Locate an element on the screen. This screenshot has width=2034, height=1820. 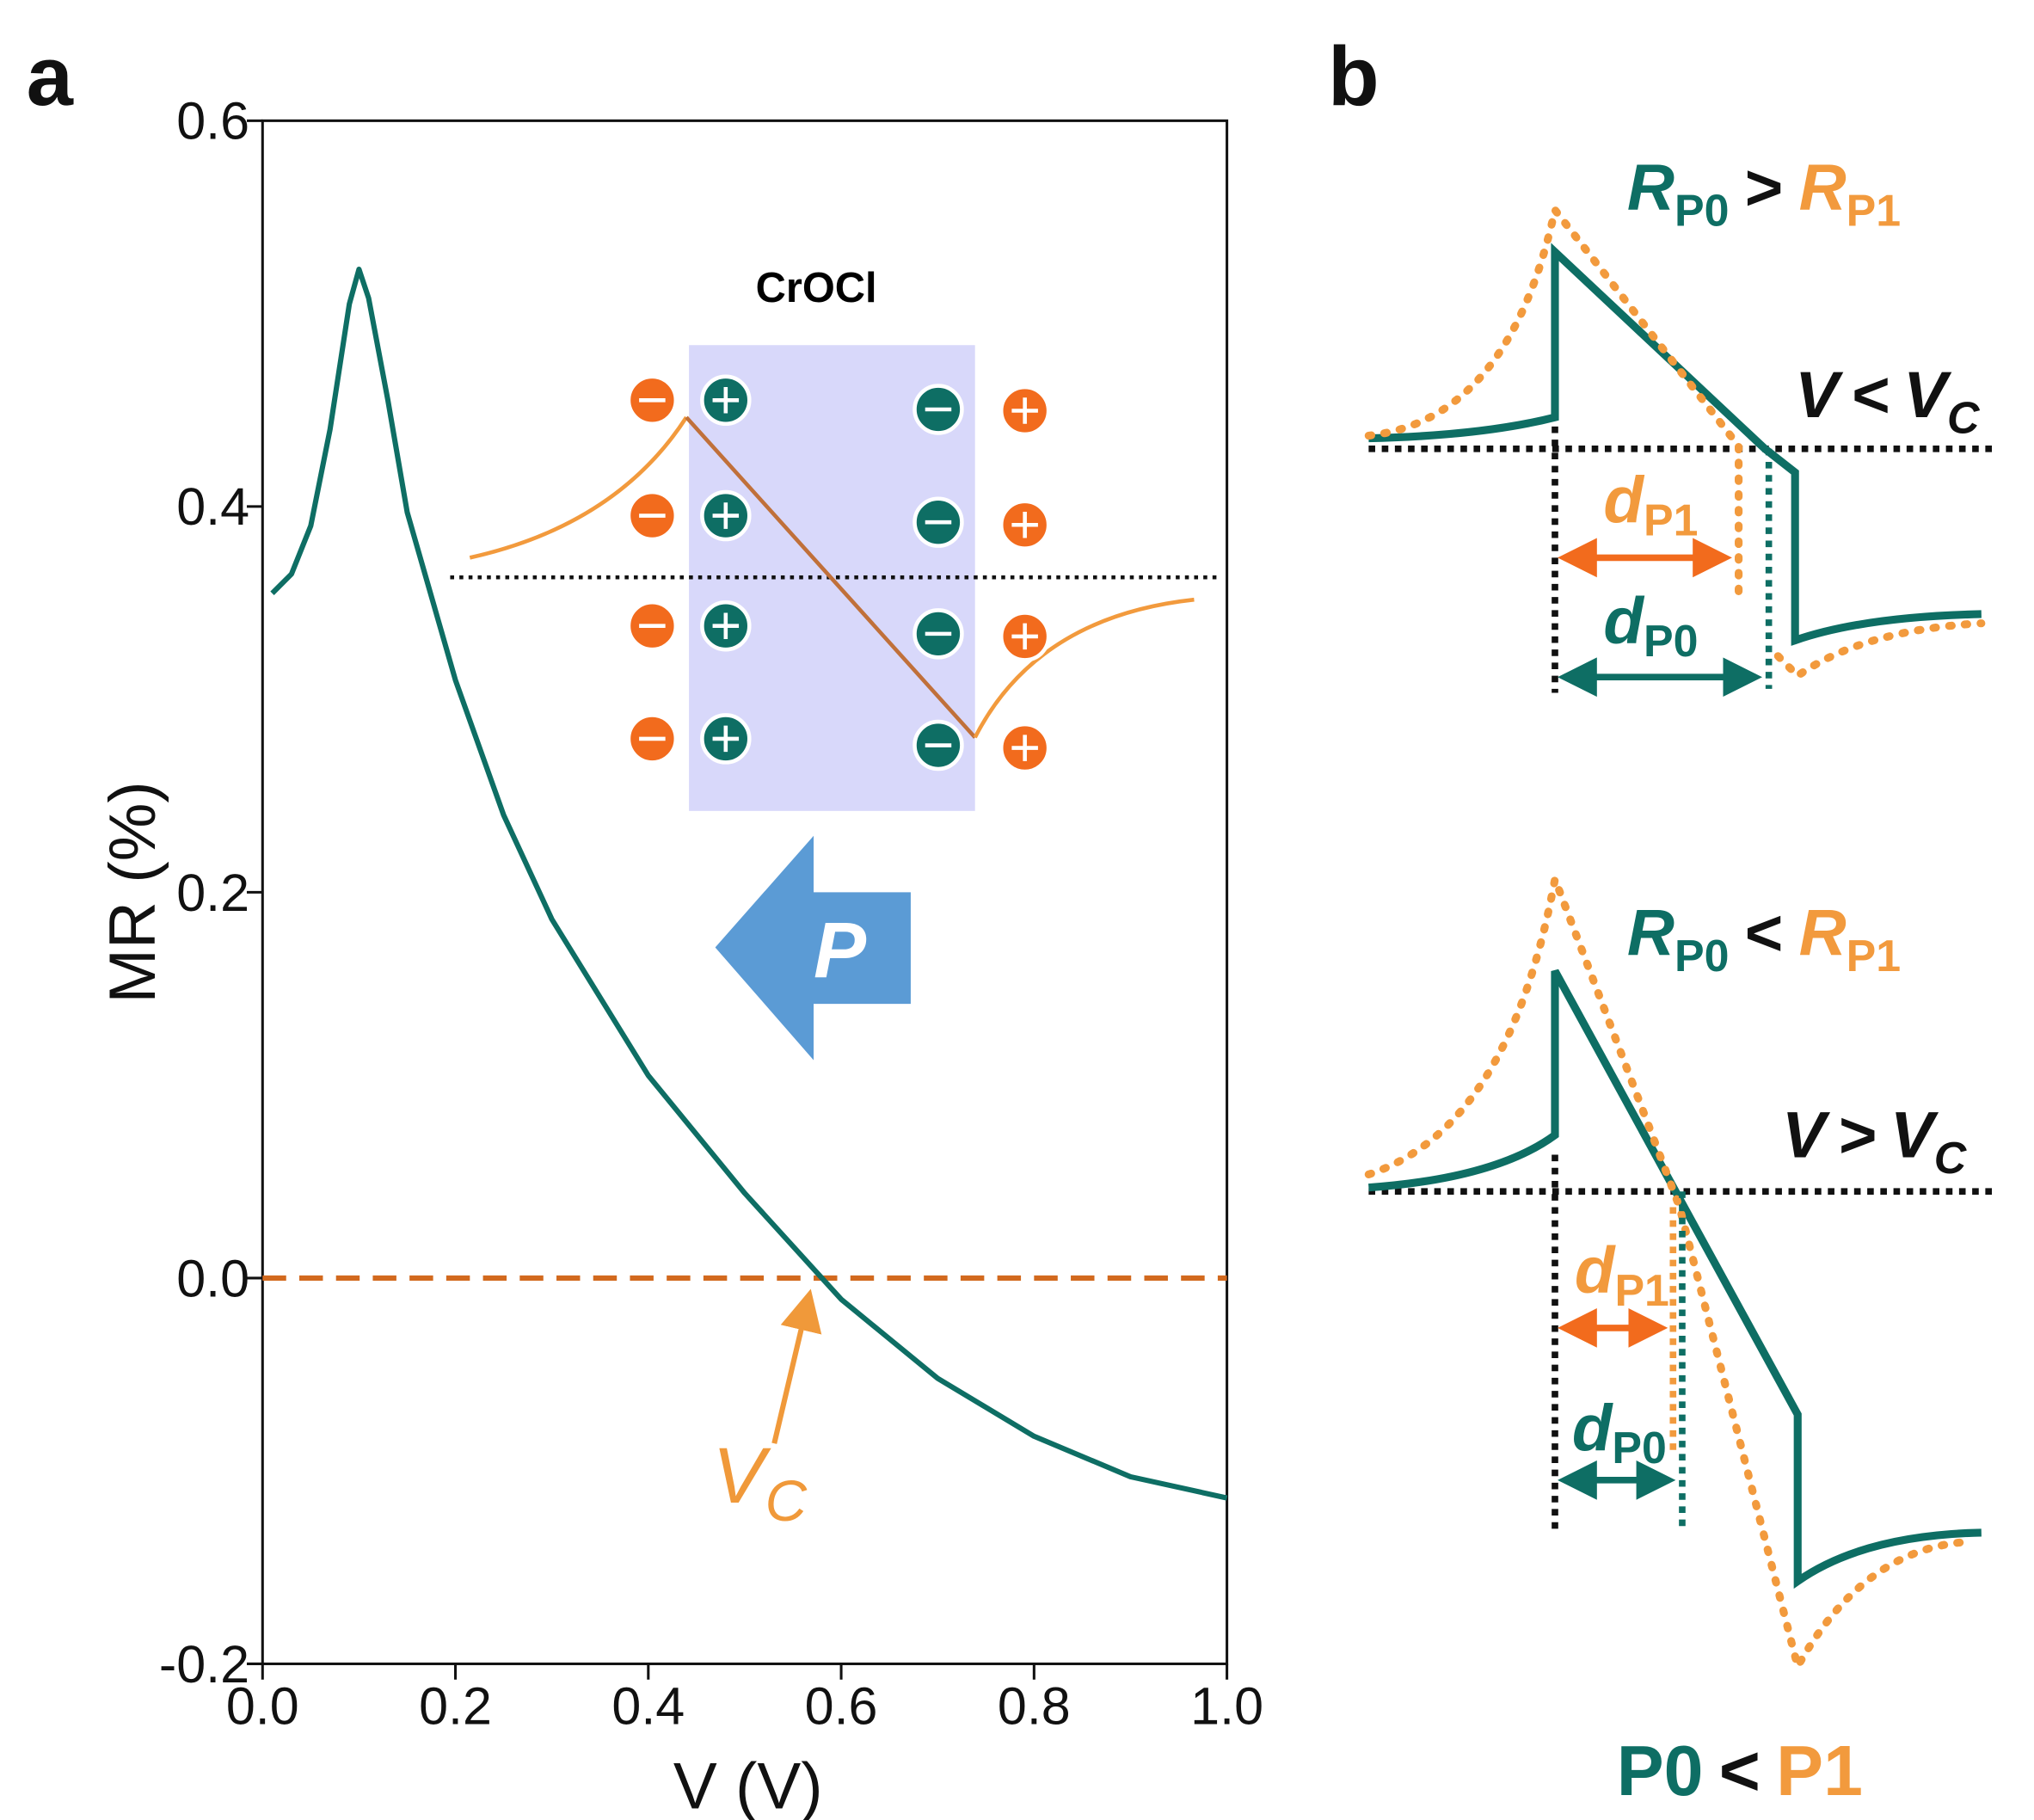
y-tick-label: 0.2 is located at coordinates (212, 893).